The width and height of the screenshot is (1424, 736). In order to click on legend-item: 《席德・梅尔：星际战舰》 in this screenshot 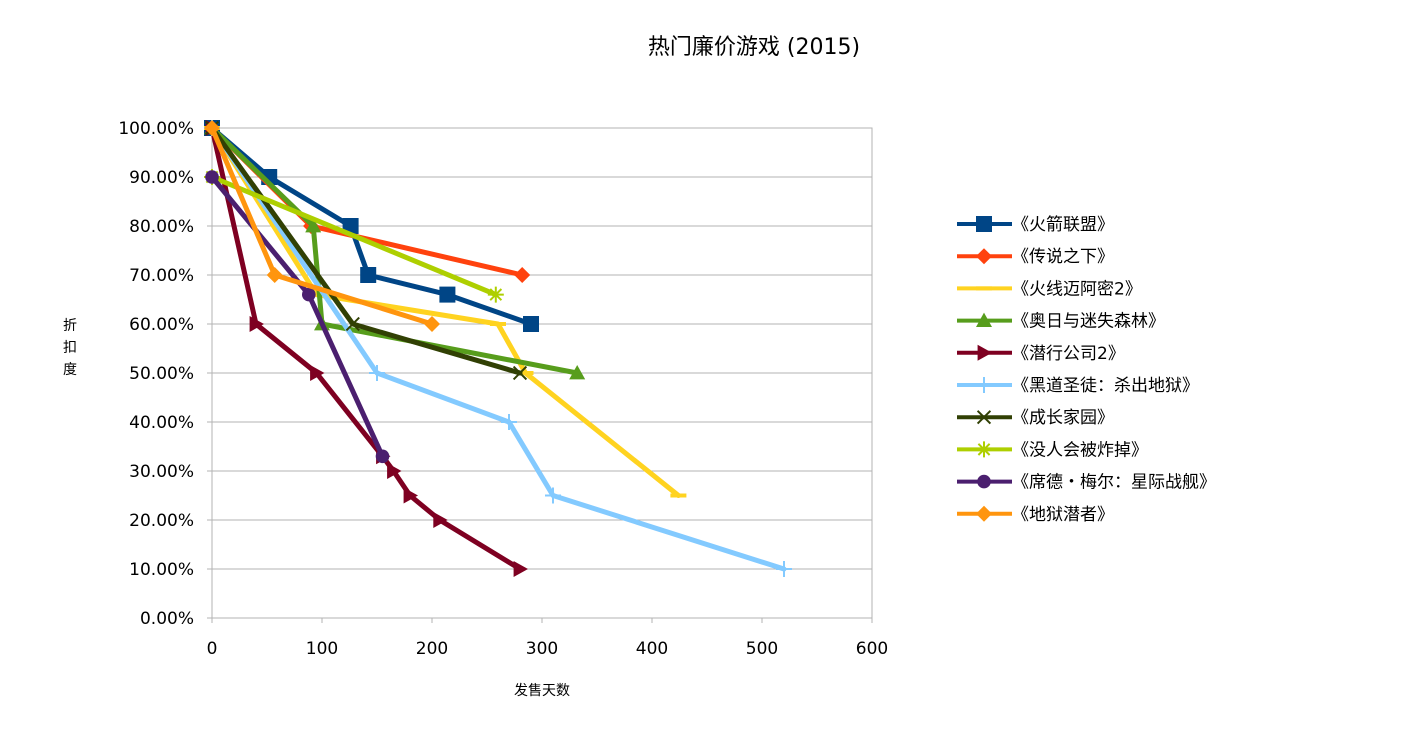, I will do `click(1086, 483)`.